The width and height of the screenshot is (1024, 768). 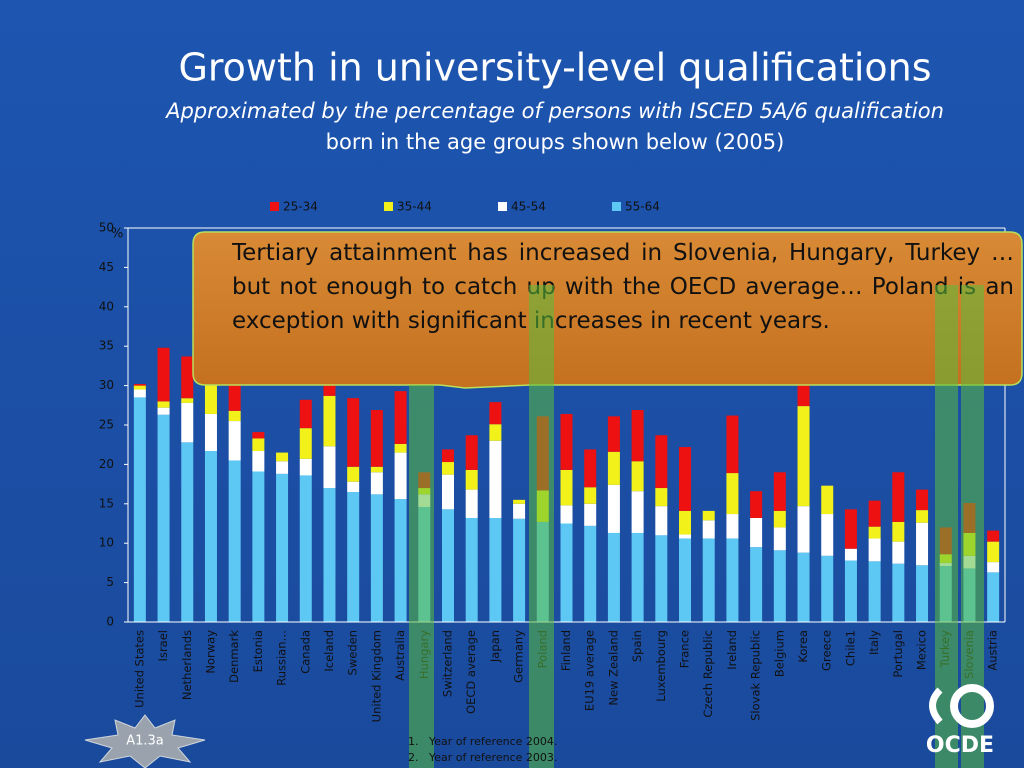 I want to click on x-tick-label: Czech Republic, so click(x=708, y=674).